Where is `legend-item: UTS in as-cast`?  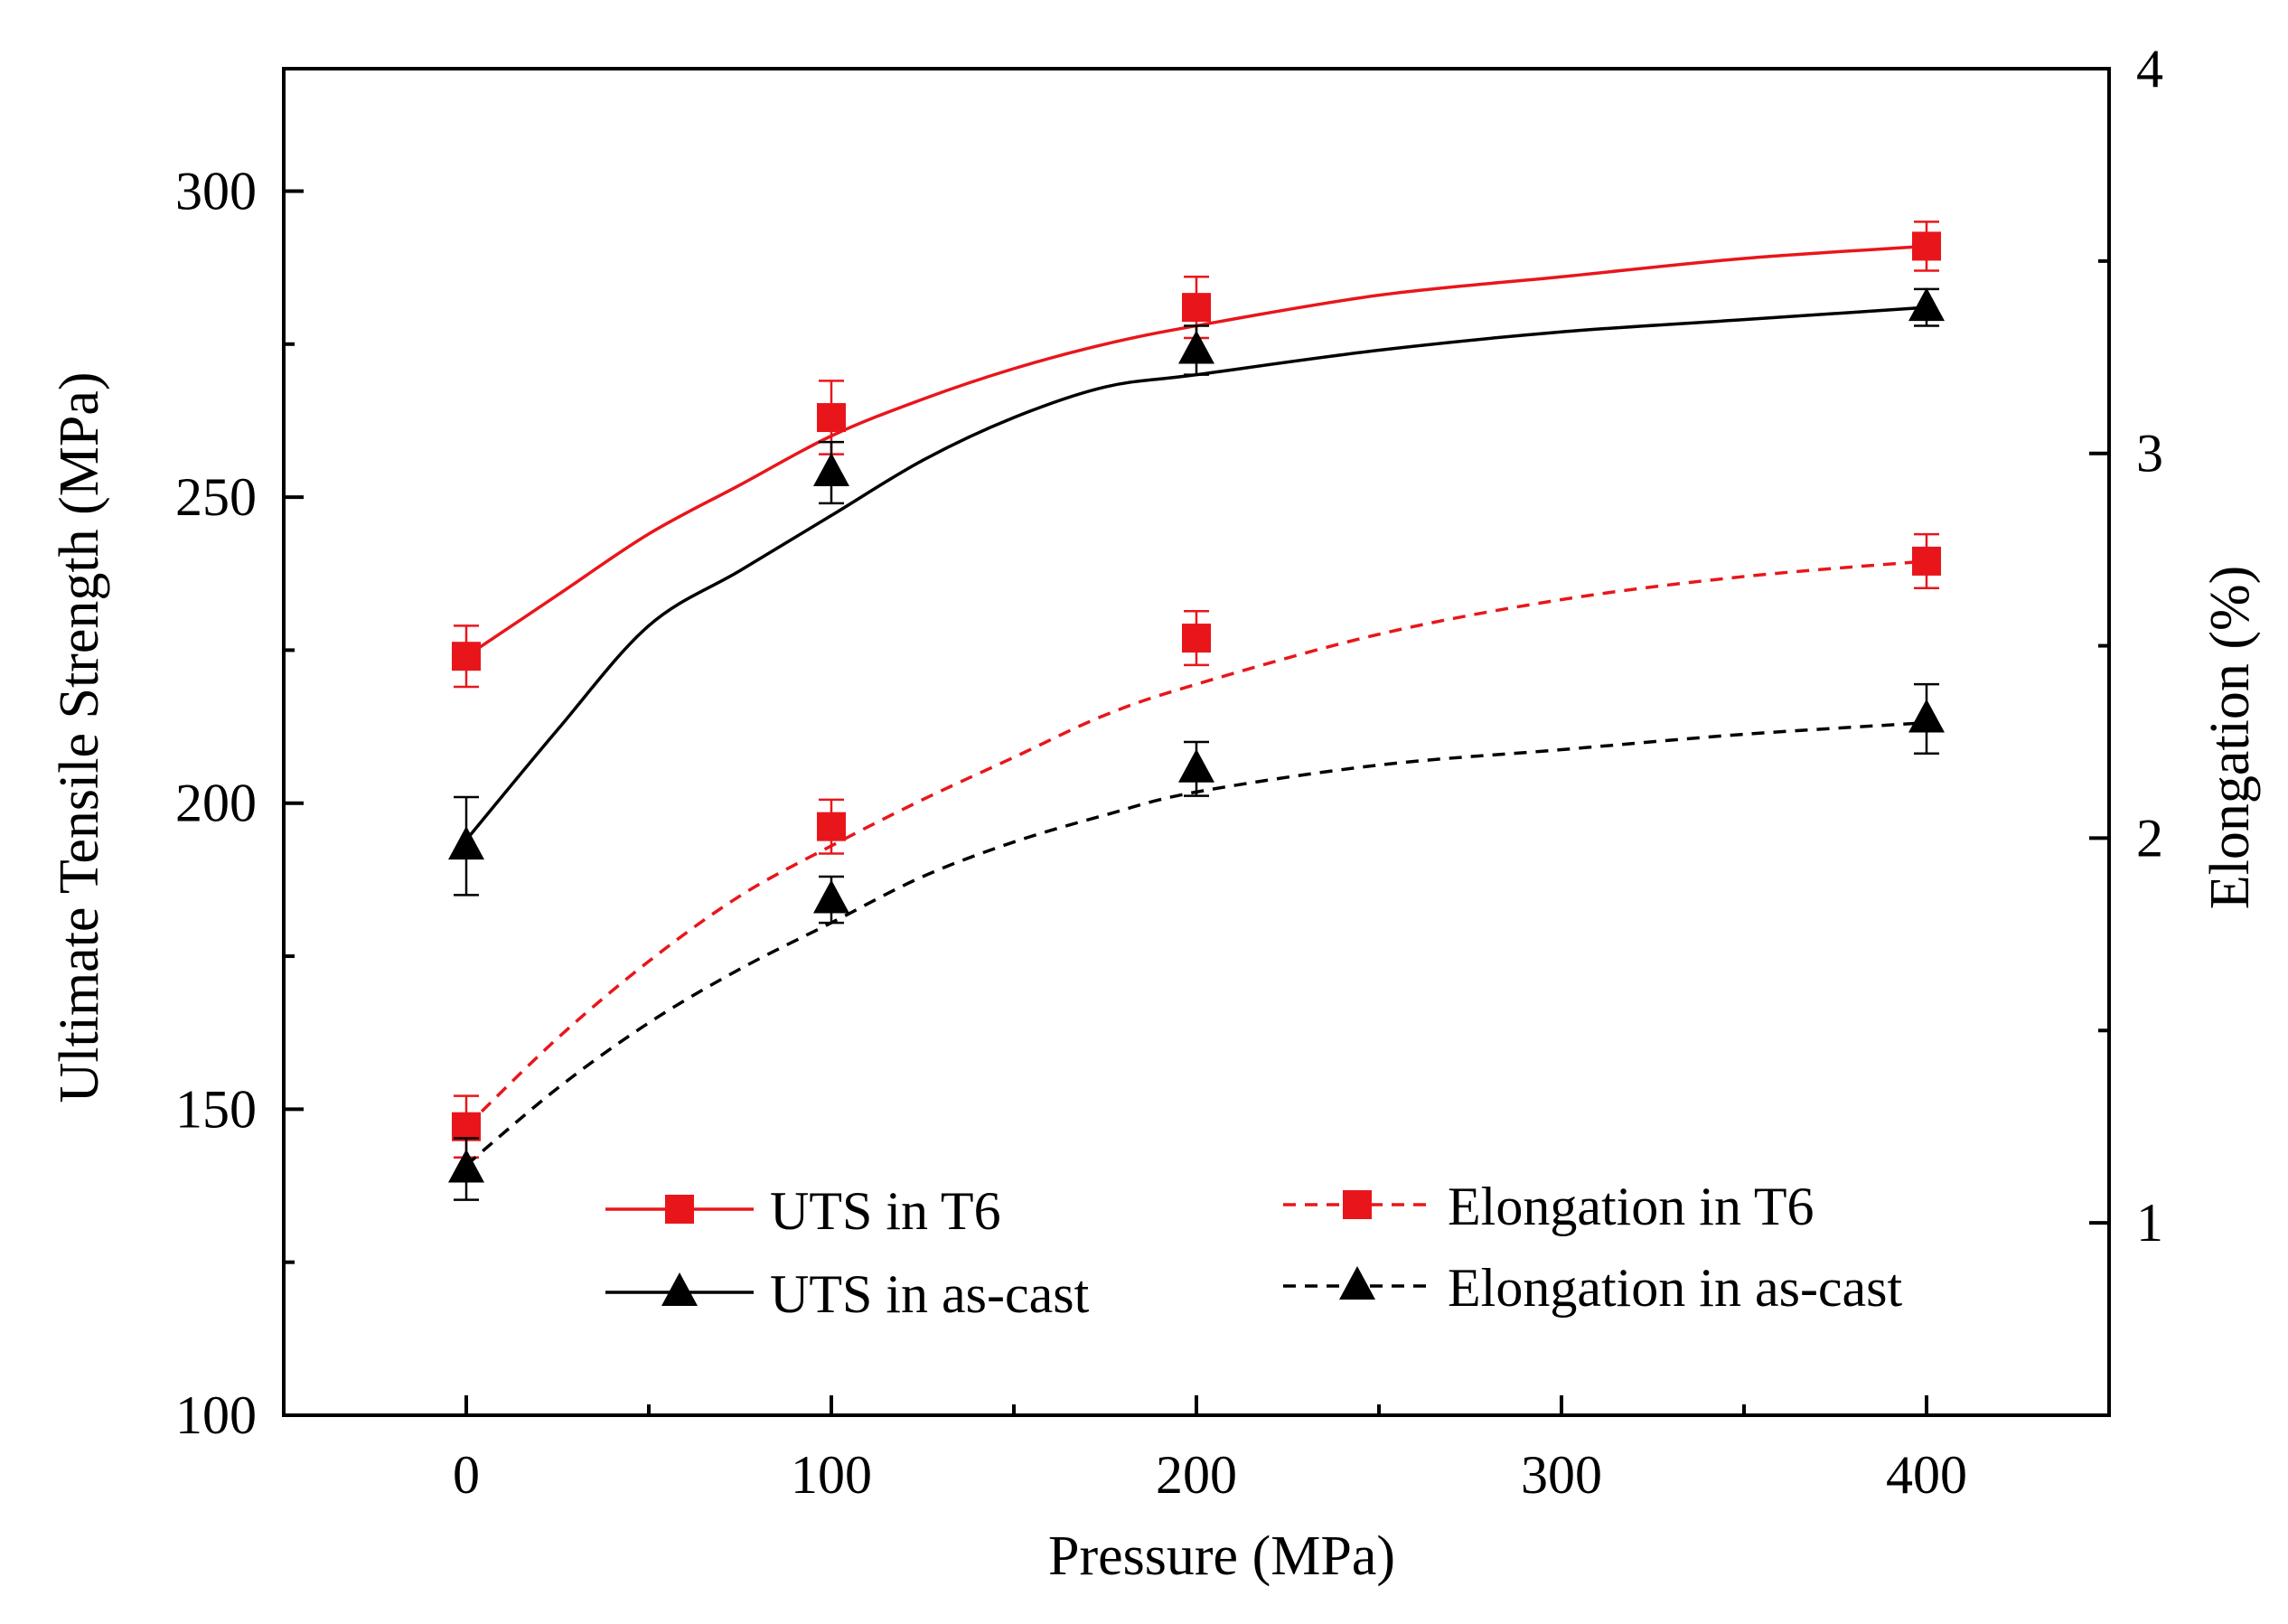
legend-item: UTS in as-cast is located at coordinates (847, 1294).